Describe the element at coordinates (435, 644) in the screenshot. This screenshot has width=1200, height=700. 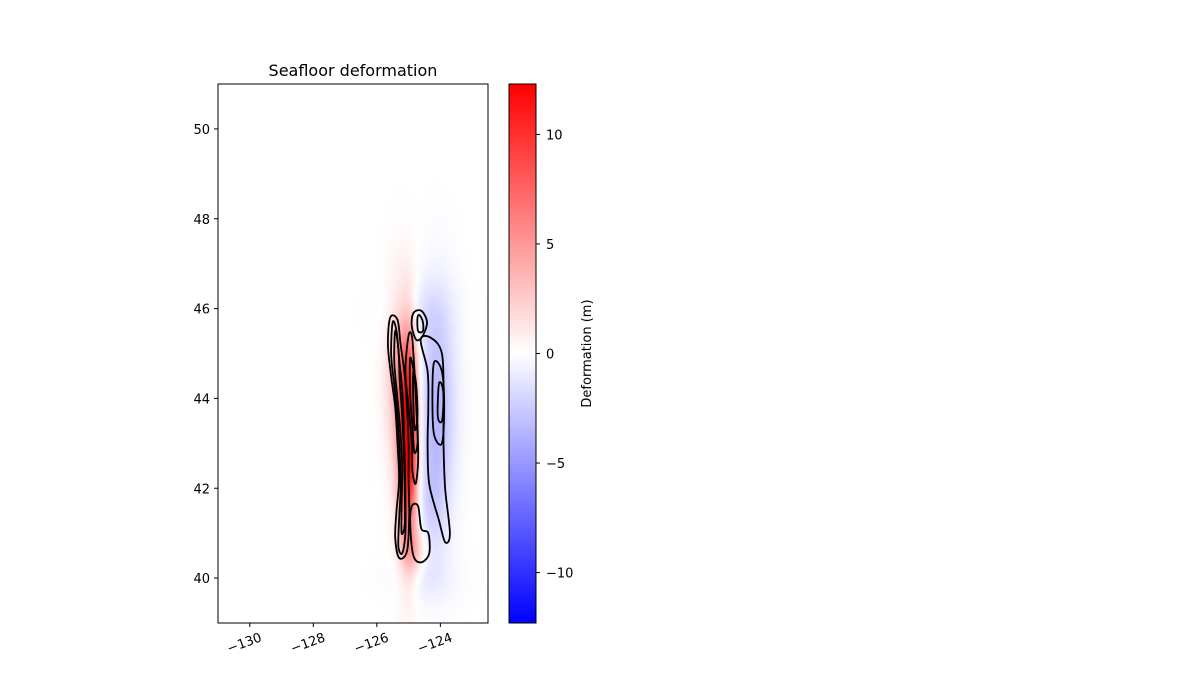
I see `x-tick-label: −124` at that location.